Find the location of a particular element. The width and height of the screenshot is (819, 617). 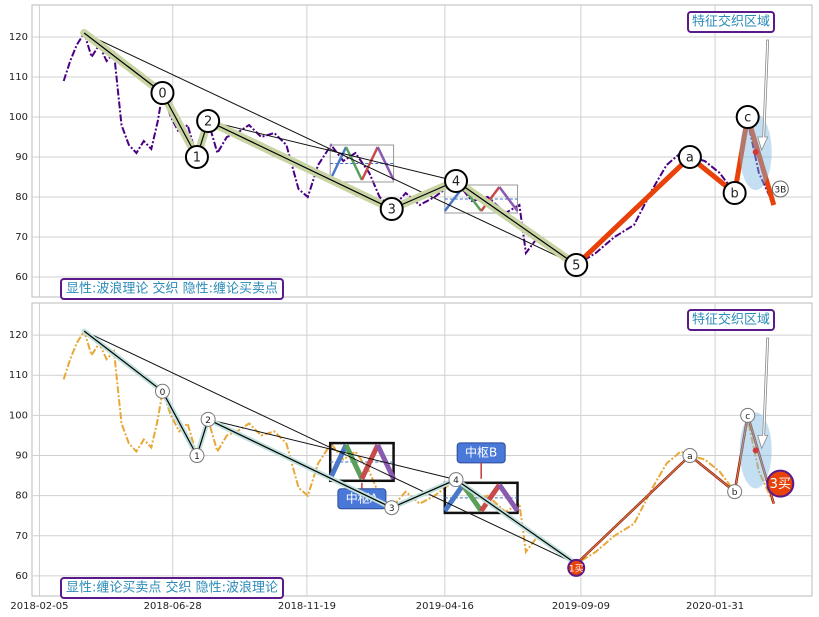

note-text: 特征交织区域 is located at coordinates (731, 320).